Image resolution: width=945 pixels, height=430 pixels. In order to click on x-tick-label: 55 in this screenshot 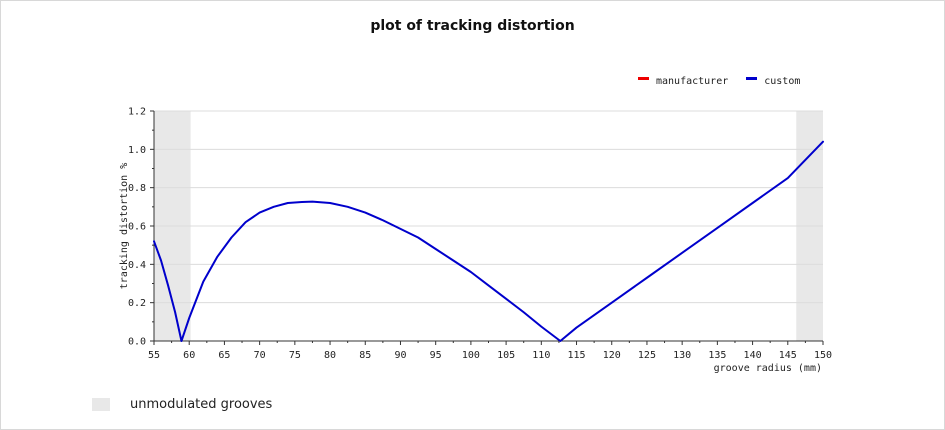, I will do `click(154, 355)`.